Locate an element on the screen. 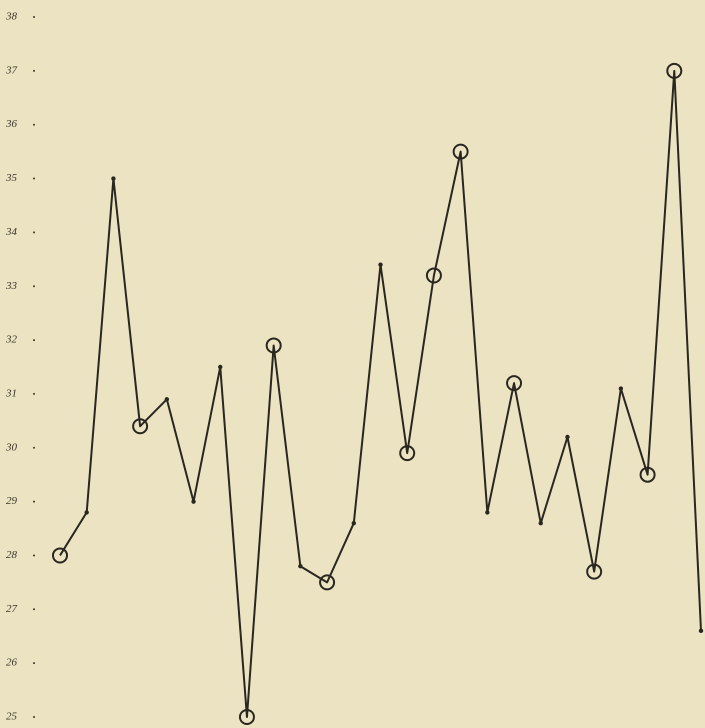 This screenshot has height=728, width=705. y-tick-label: 29 is located at coordinates (12, 501).